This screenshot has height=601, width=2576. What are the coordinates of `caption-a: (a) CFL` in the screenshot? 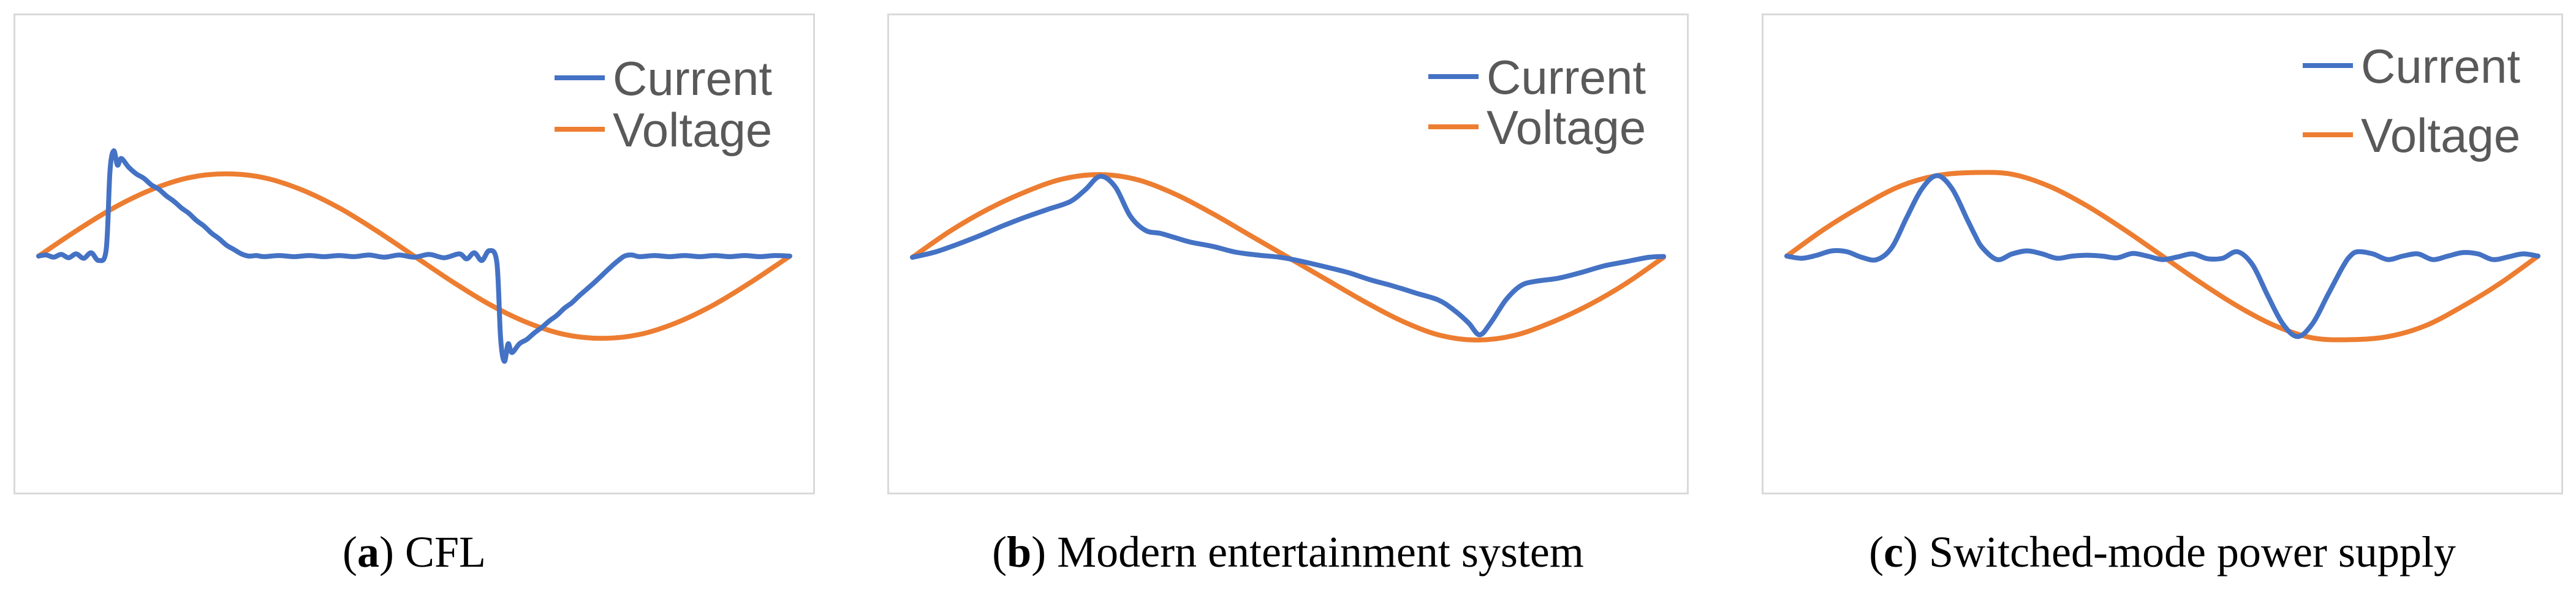 It's located at (414, 551).